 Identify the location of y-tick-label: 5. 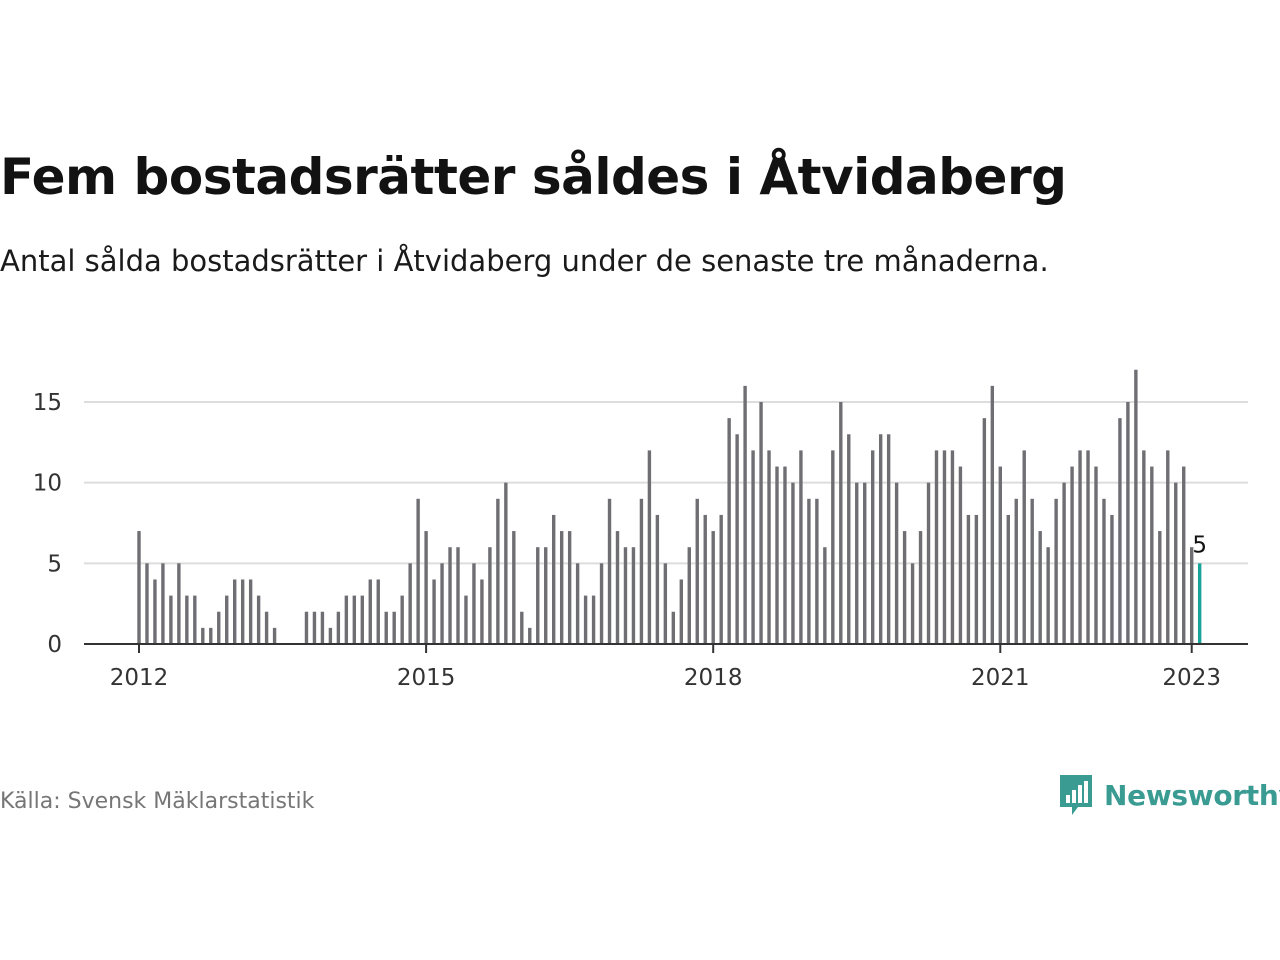
(54, 564).